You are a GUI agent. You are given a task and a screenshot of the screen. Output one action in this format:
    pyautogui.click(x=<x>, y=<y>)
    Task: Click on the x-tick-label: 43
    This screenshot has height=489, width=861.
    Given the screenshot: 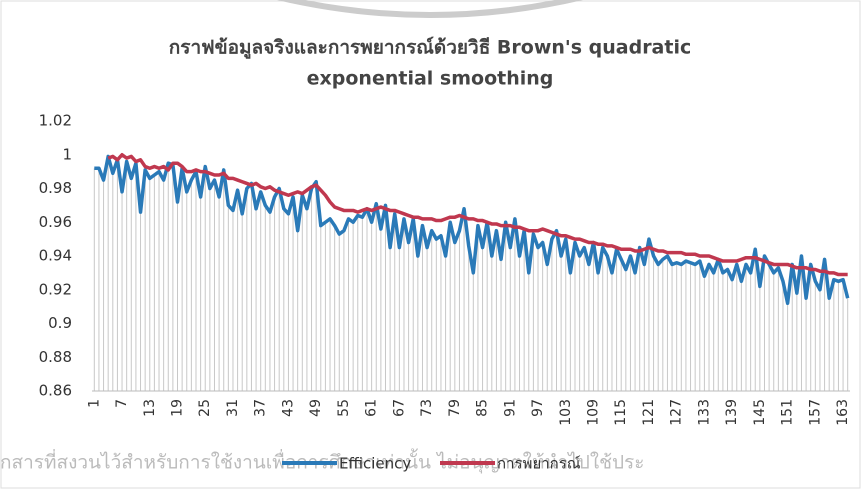 What is the action you would take?
    pyautogui.click(x=288, y=408)
    